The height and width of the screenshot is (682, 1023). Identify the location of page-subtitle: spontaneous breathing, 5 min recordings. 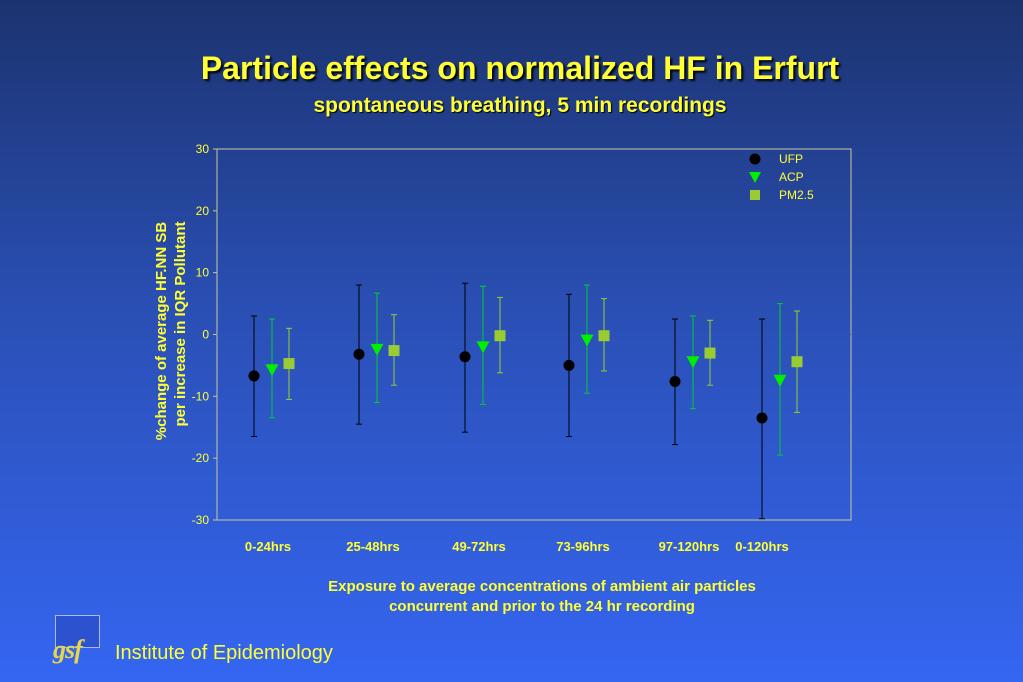
(520, 105).